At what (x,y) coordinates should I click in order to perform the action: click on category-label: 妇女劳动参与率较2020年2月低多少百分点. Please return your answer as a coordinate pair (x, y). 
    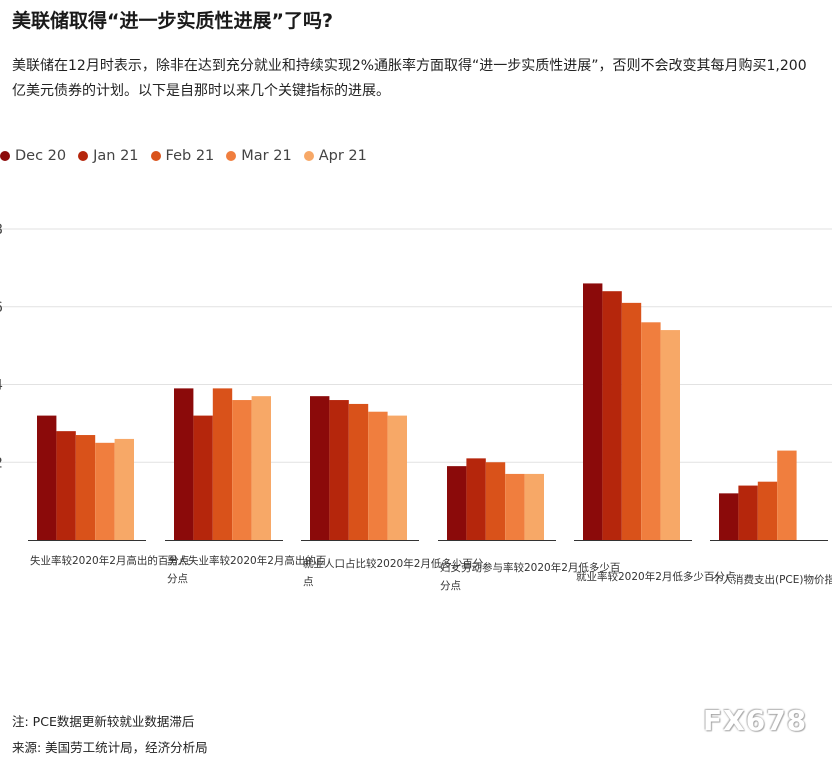
    Looking at the image, I should click on (530, 576).